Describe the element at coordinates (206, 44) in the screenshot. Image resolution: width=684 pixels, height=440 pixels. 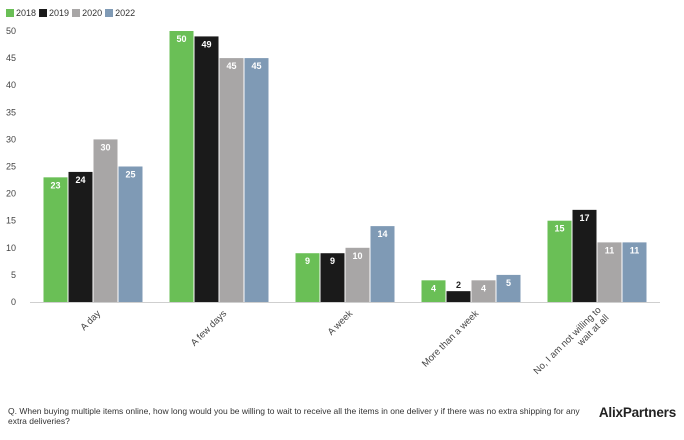
I see `data-label: 49` at that location.